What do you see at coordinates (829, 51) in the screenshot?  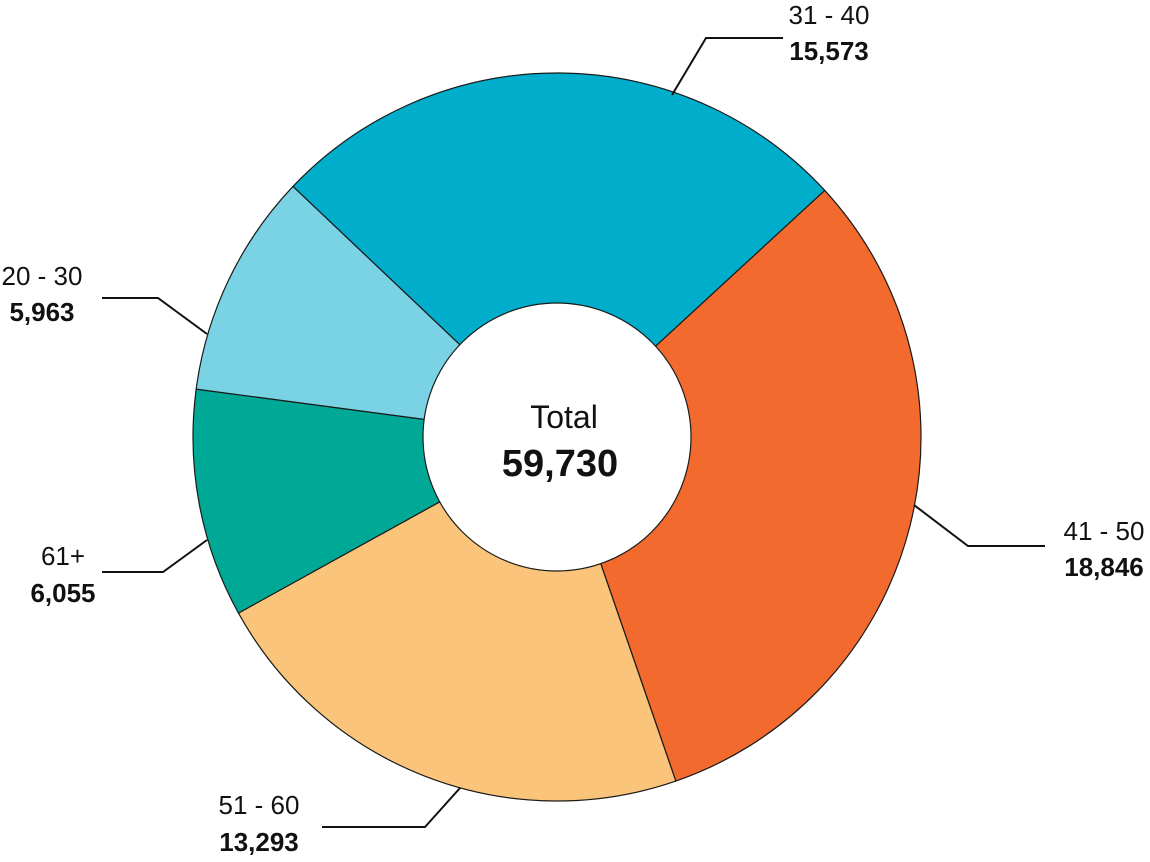 I see `slice-value-label: 15,573` at bounding box center [829, 51].